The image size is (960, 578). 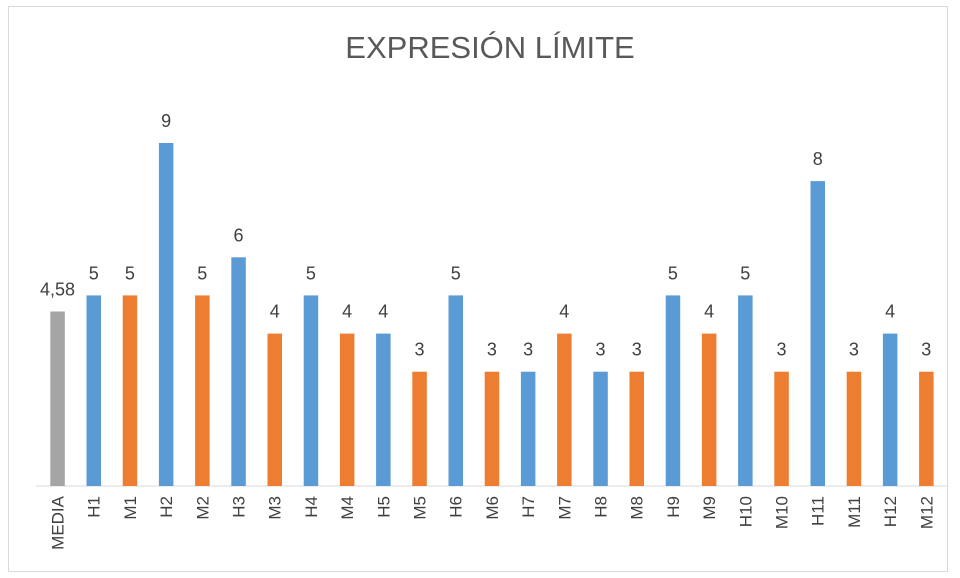 I want to click on x-tick-label-m9: M9, so click(x=709, y=508).